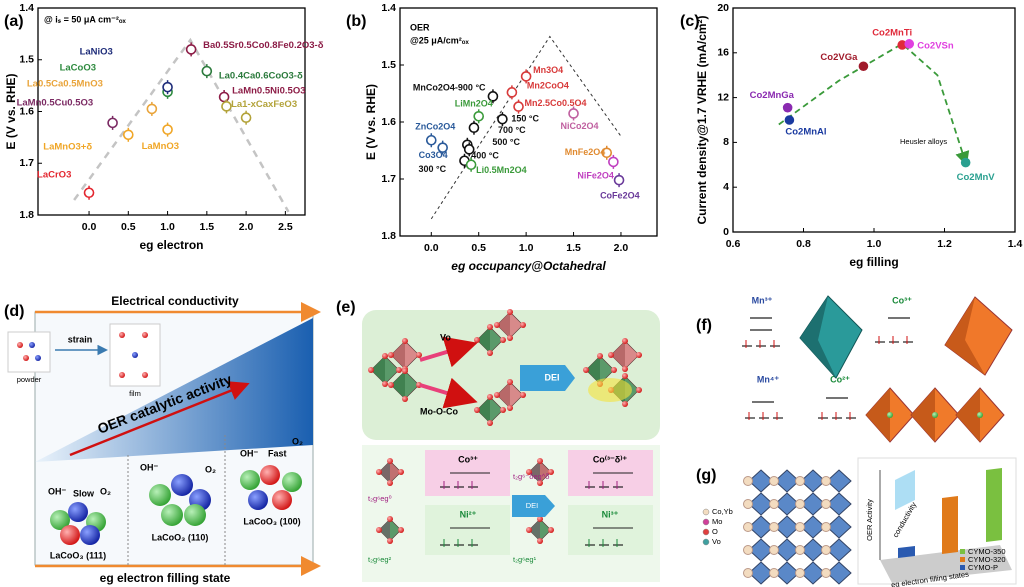 This screenshot has height=587, width=1024. What do you see at coordinates (26, 215) in the screenshot?
I see `y-tick-label: 1.8` at bounding box center [26, 215].